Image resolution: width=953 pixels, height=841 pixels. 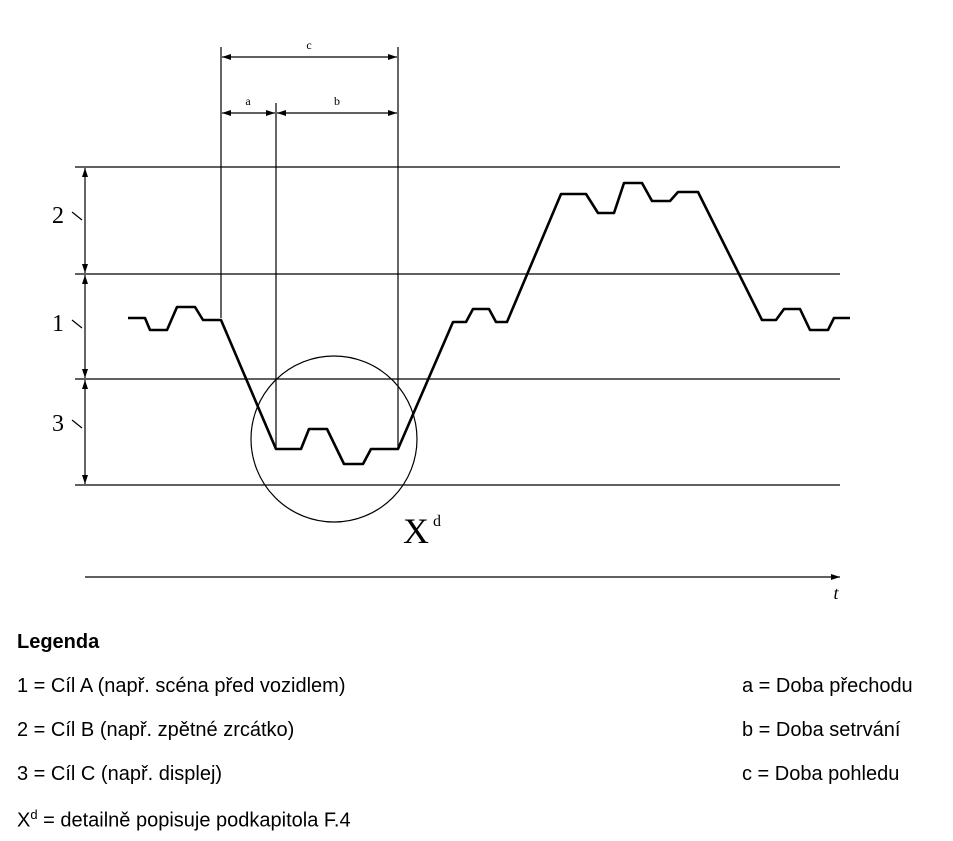 I want to click on zone-label: 1, so click(x=58, y=324).